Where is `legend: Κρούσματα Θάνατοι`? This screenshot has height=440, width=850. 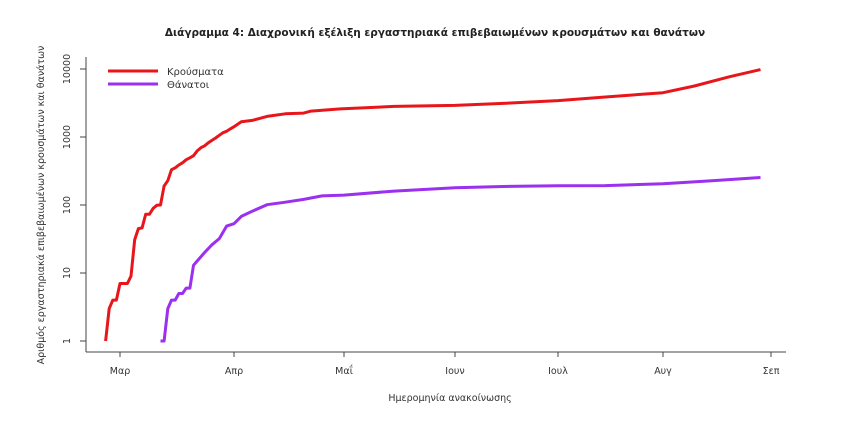
legend: Κρούσματα Θάνατοι is located at coordinates (166, 78).